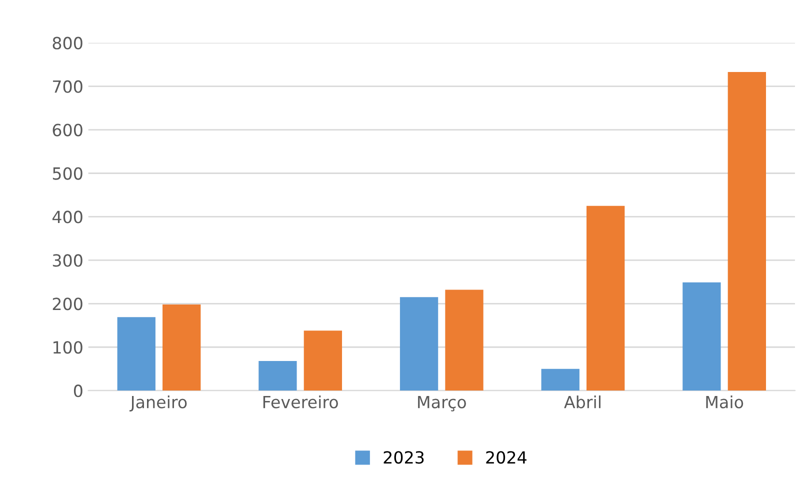 The width and height of the screenshot is (803, 504). Describe the element at coordinates (67, 130) in the screenshot. I see `y-tick-label: 600` at that location.